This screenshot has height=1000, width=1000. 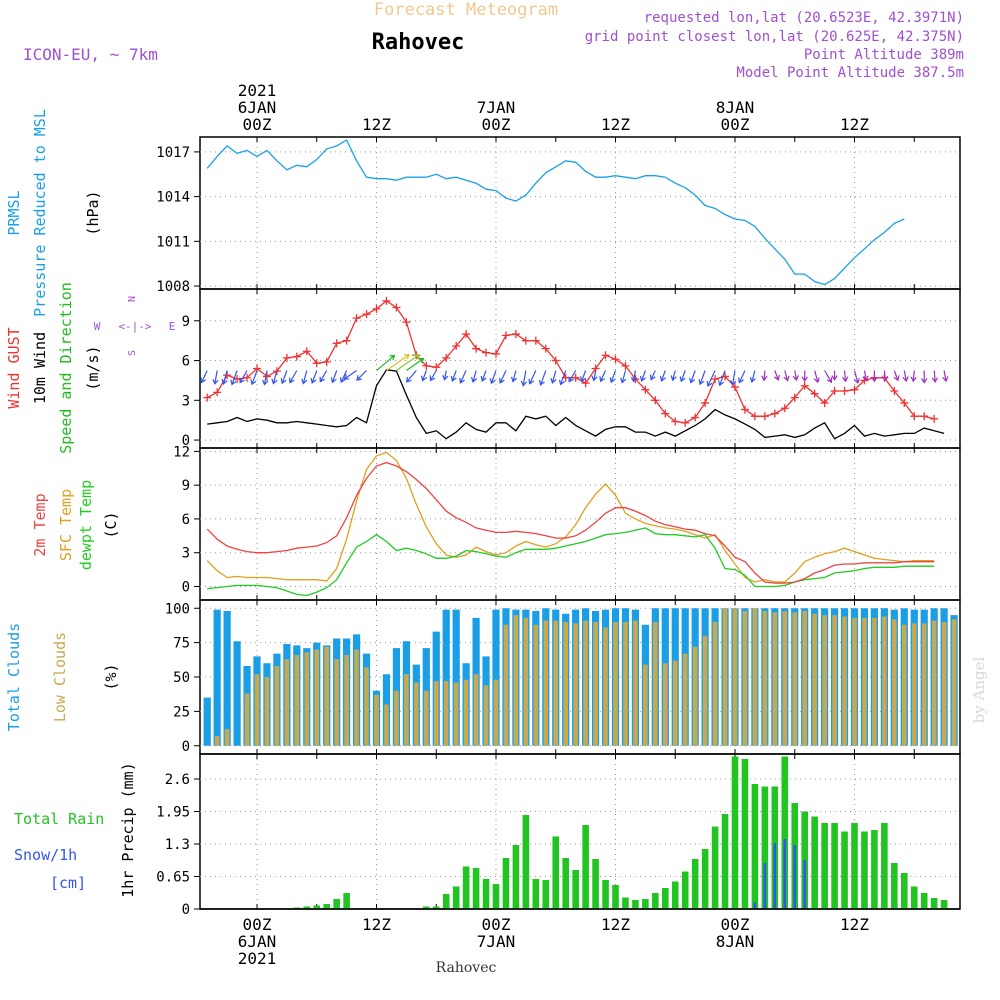 What do you see at coordinates (93, 212) in the screenshot?
I see `pressure-axis-label: (hPa)` at bounding box center [93, 212].